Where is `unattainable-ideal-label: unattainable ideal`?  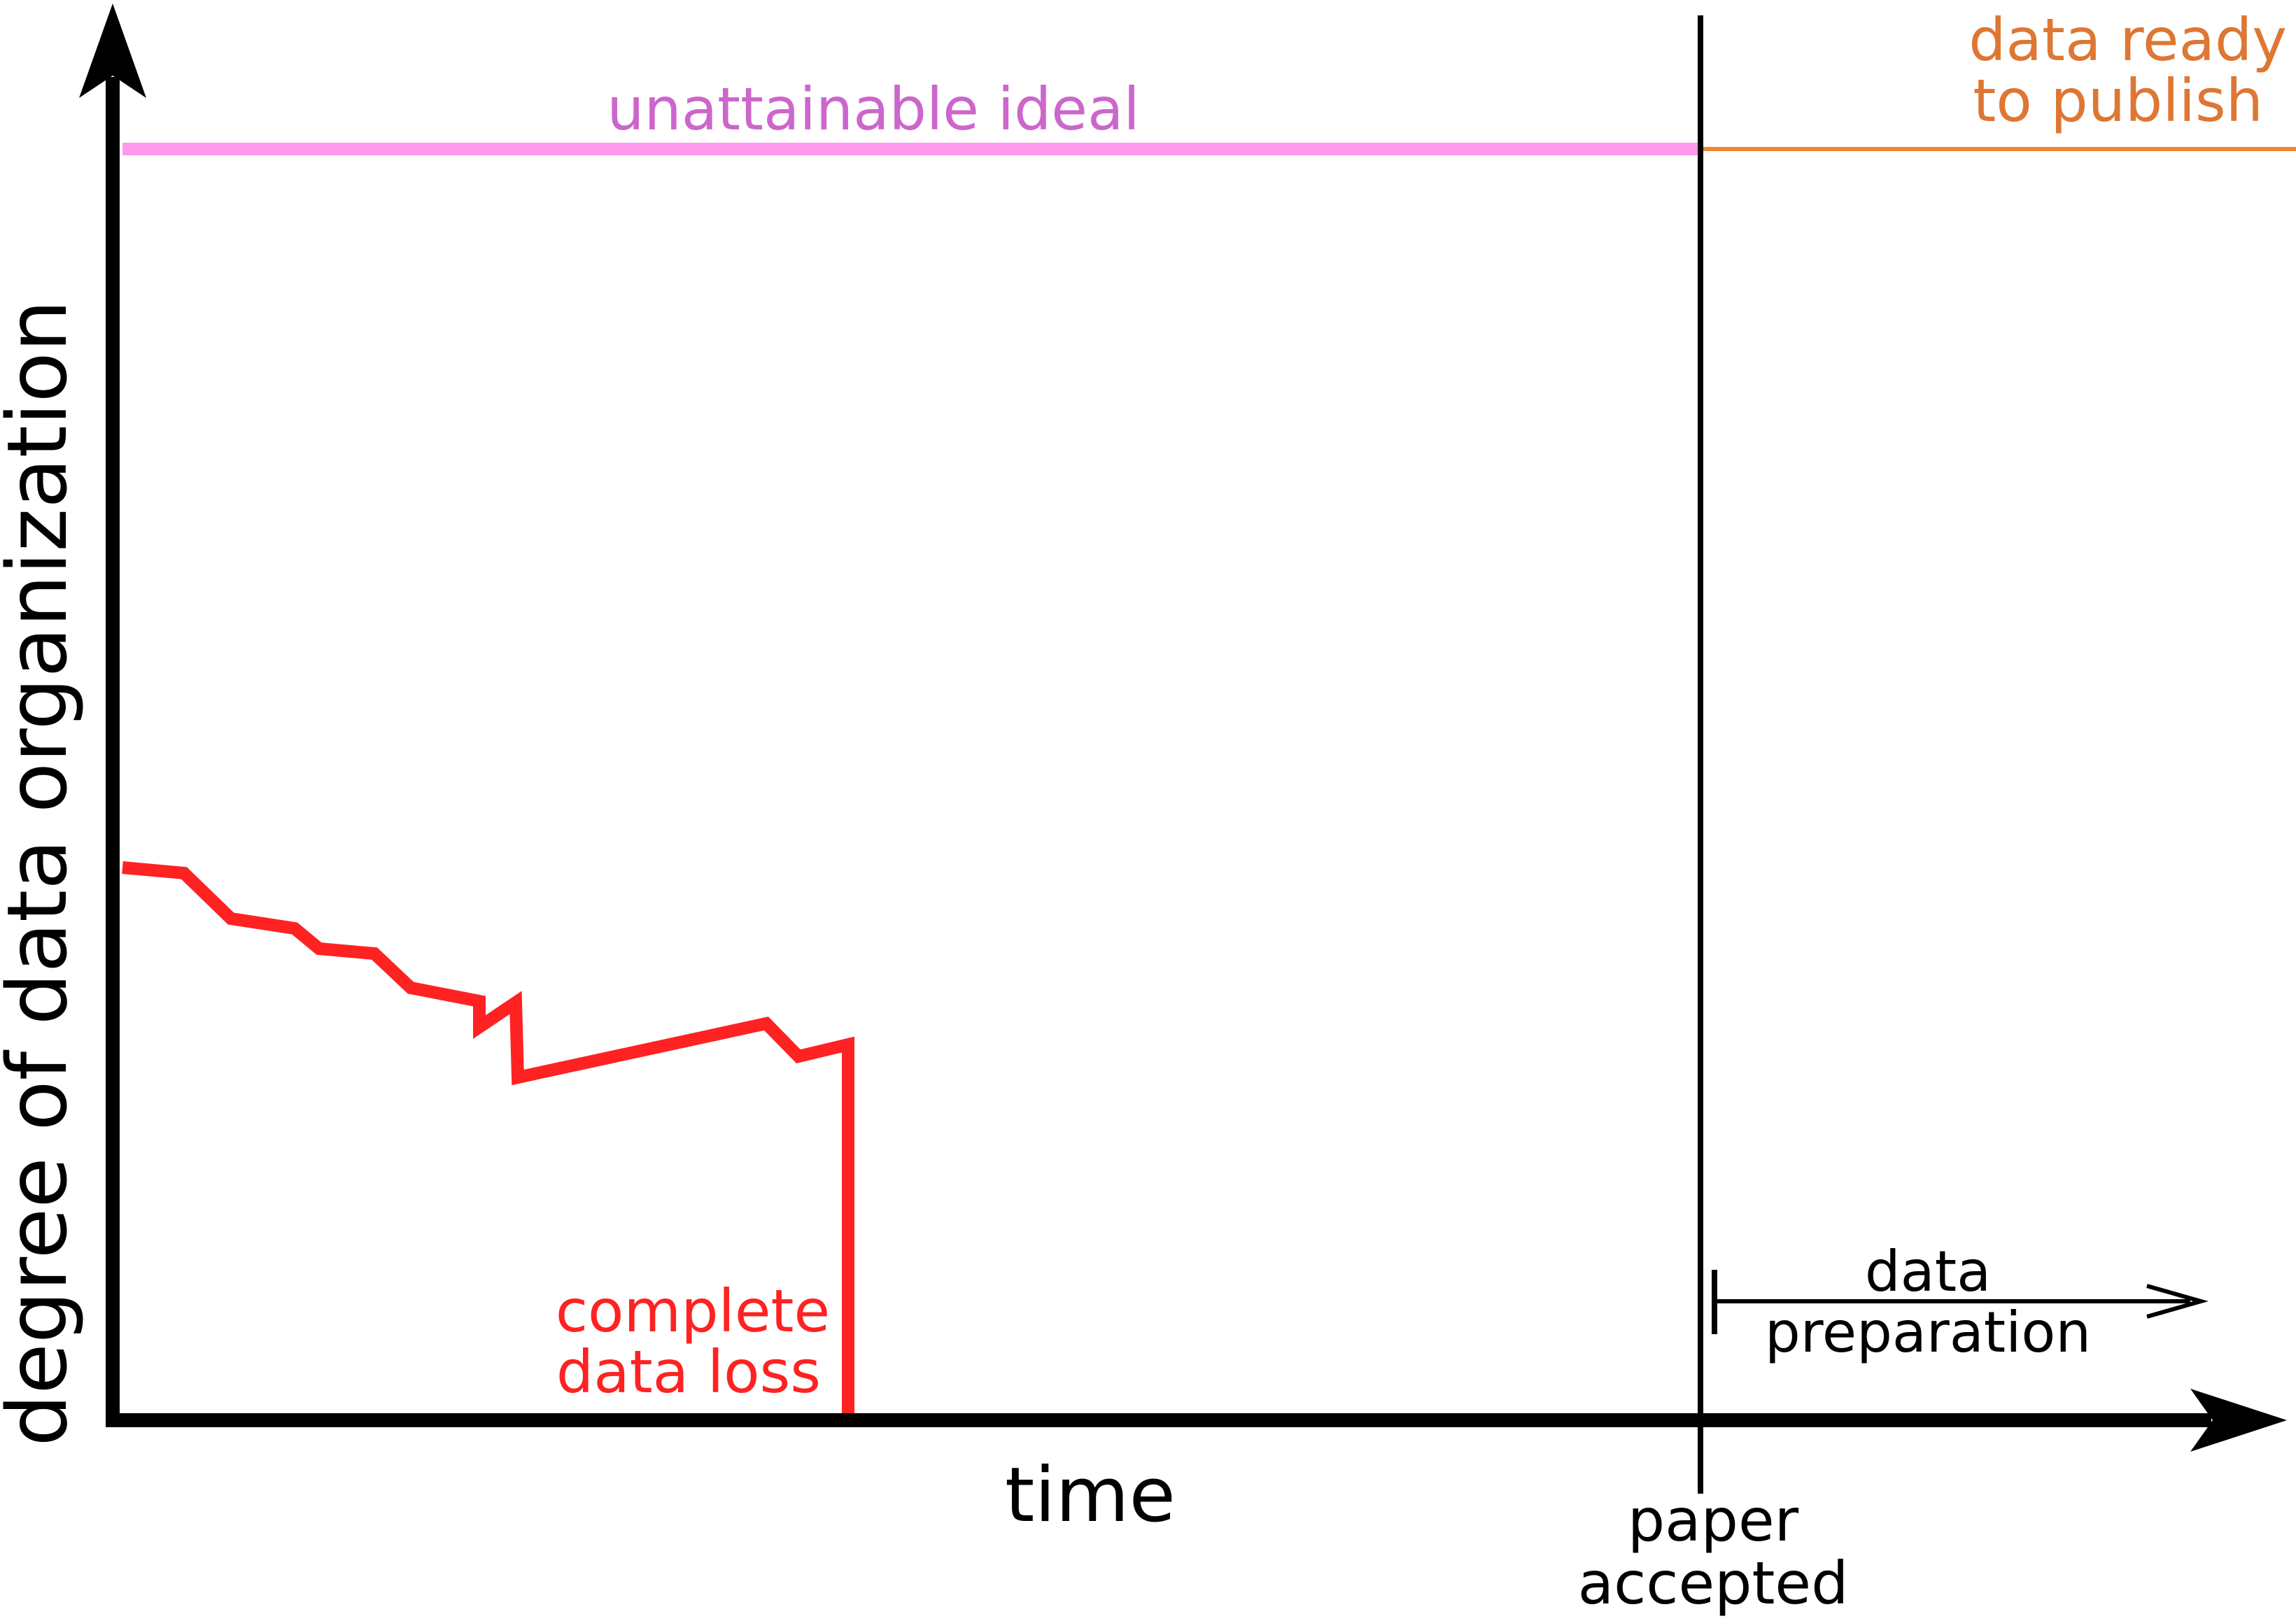 unattainable-ideal-label: unattainable ideal is located at coordinates (873, 109).